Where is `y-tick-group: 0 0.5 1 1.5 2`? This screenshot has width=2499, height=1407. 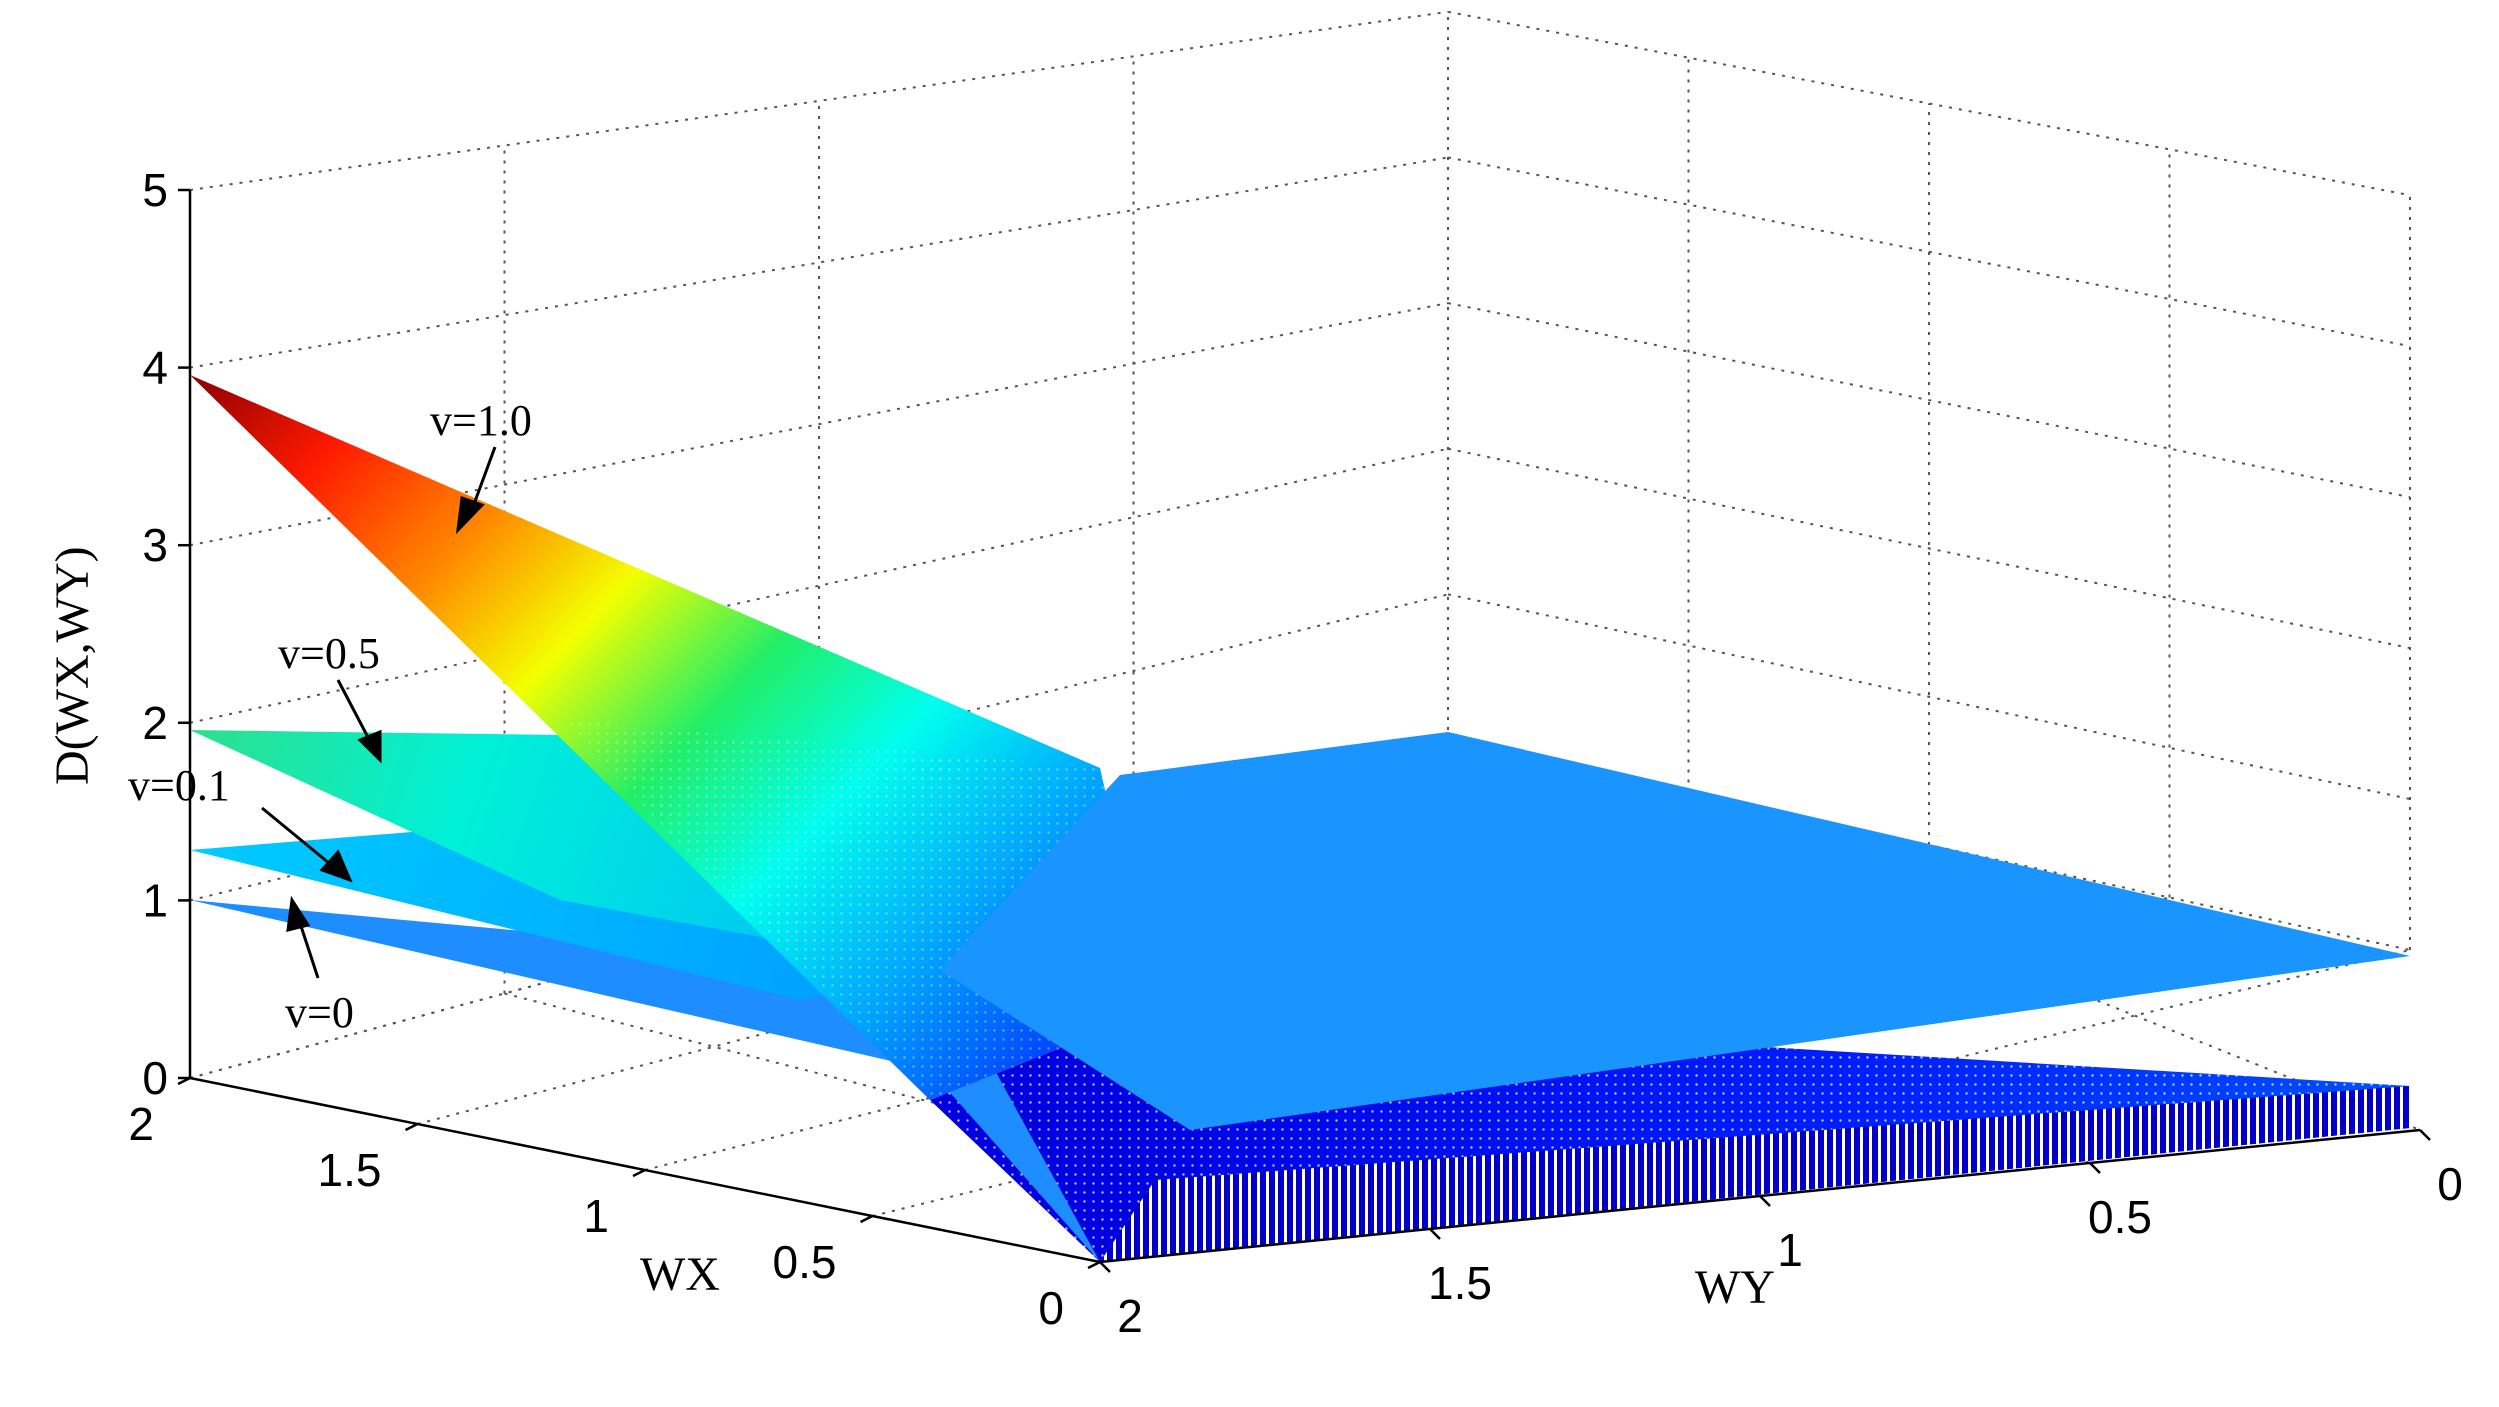 y-tick-group: 0 0.5 1 1.5 2 is located at coordinates (1781, 1235).